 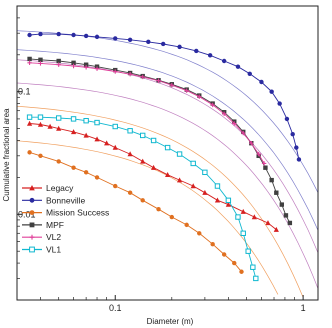 I want to click on y-axis-label: Cumulative fractional area, so click(x=6, y=154).